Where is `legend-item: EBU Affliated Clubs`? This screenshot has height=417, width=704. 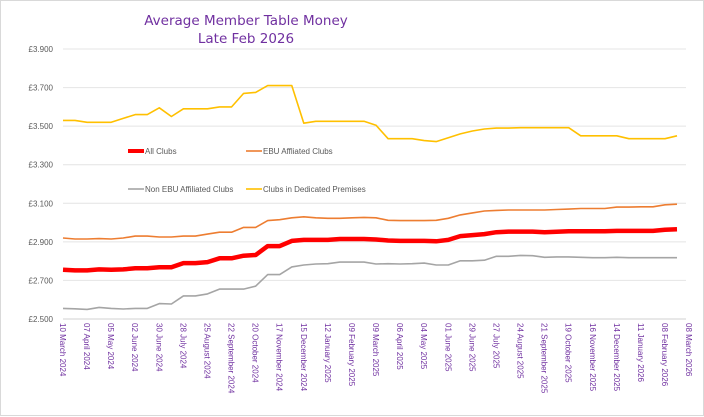
legend-item: EBU Affliated Clubs is located at coordinates (289, 151).